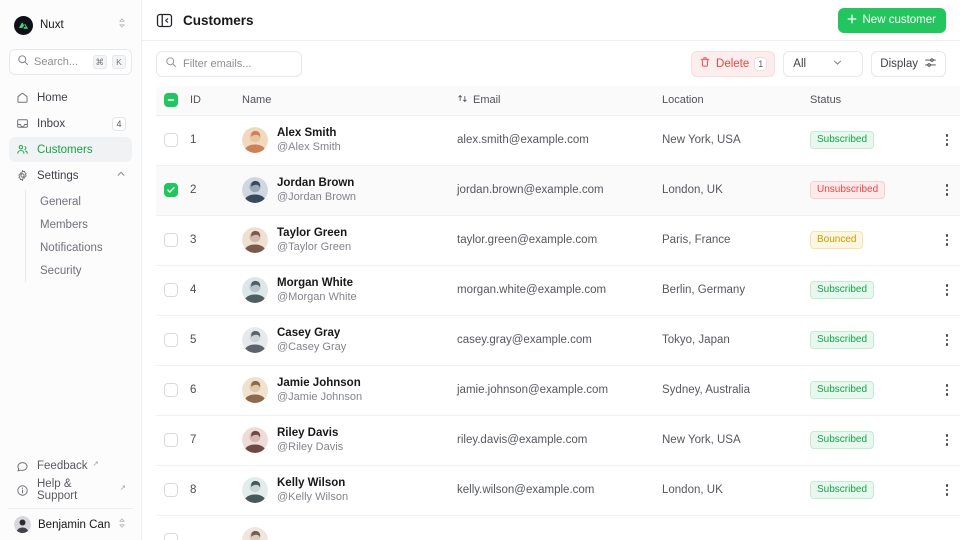 This screenshot has height=540, width=960. I want to click on sidebar-item-customers: Customers, so click(70, 149).